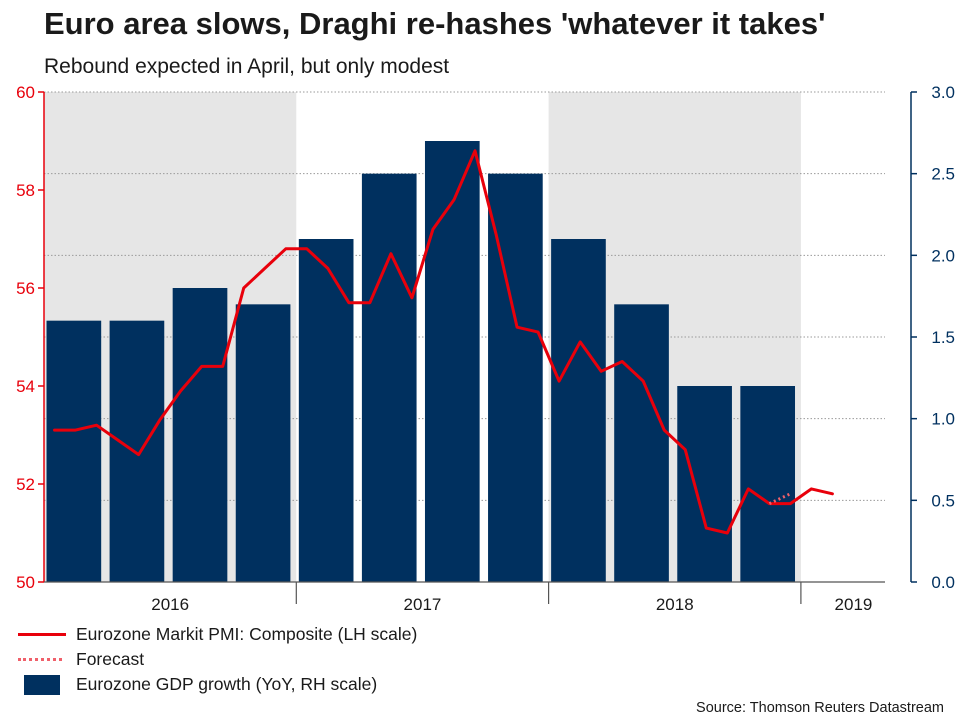 The height and width of the screenshot is (720, 960). What do you see at coordinates (25, 484) in the screenshot?
I see `left-tick-label-1: 52` at bounding box center [25, 484].